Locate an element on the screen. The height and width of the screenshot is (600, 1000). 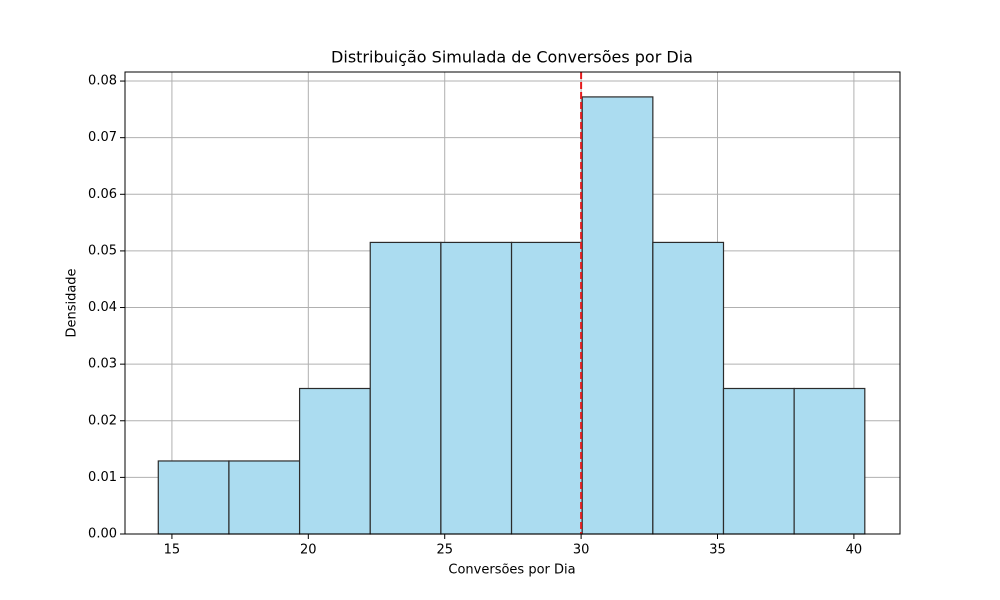
y-tick-label: 0.01 is located at coordinates (102, 477).